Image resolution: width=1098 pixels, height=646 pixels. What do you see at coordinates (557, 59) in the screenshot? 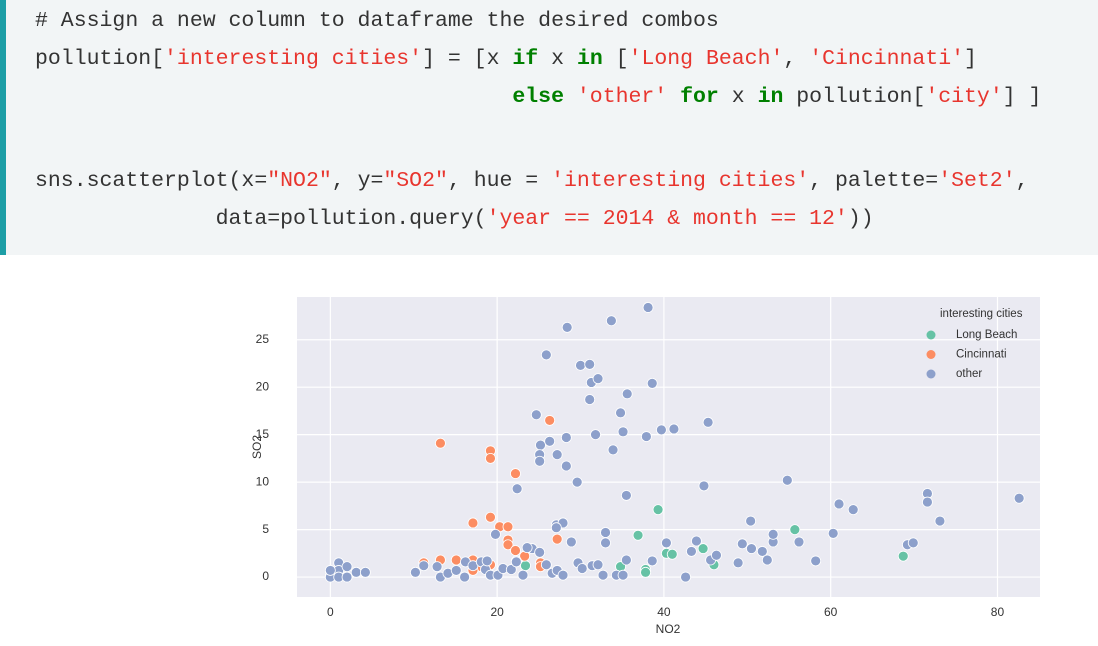
I see `code-token: x` at bounding box center [557, 59].